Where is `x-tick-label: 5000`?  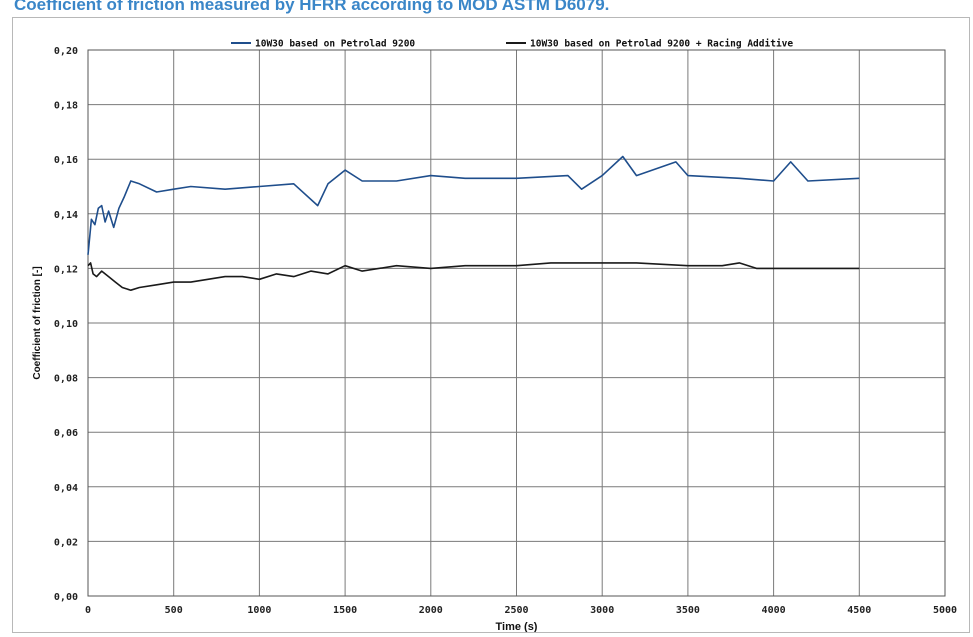
x-tick-label: 5000 is located at coordinates (945, 610).